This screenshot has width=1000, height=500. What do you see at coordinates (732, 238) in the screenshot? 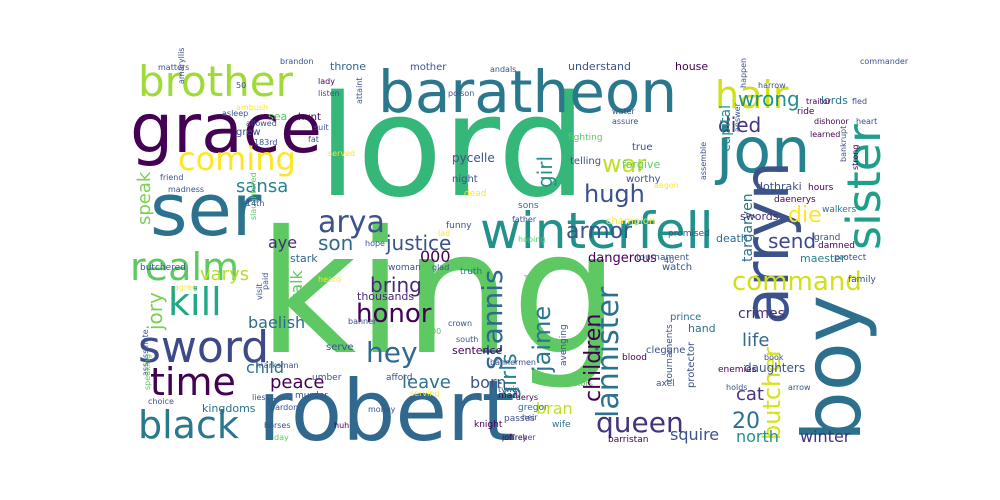
I see `cloud-word-death: death` at bounding box center [732, 238].